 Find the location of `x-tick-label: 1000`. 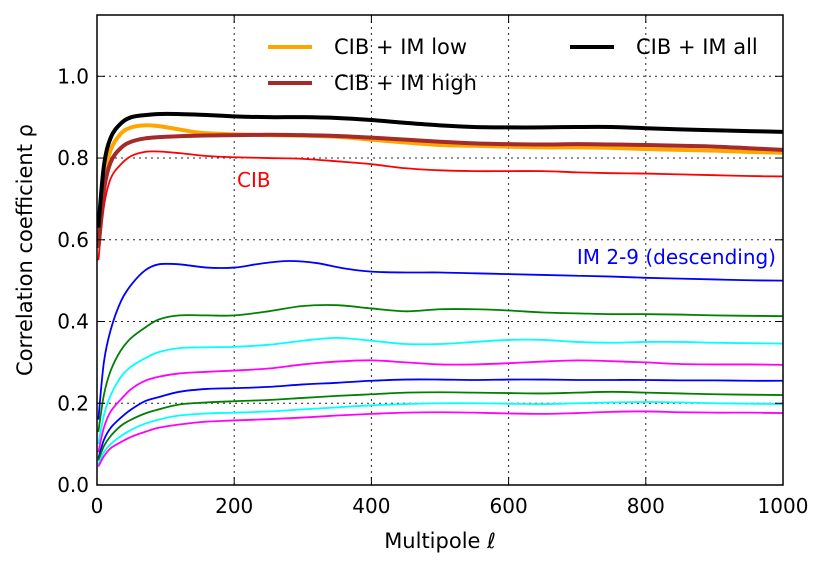

x-tick-label: 1000 is located at coordinates (783, 506).